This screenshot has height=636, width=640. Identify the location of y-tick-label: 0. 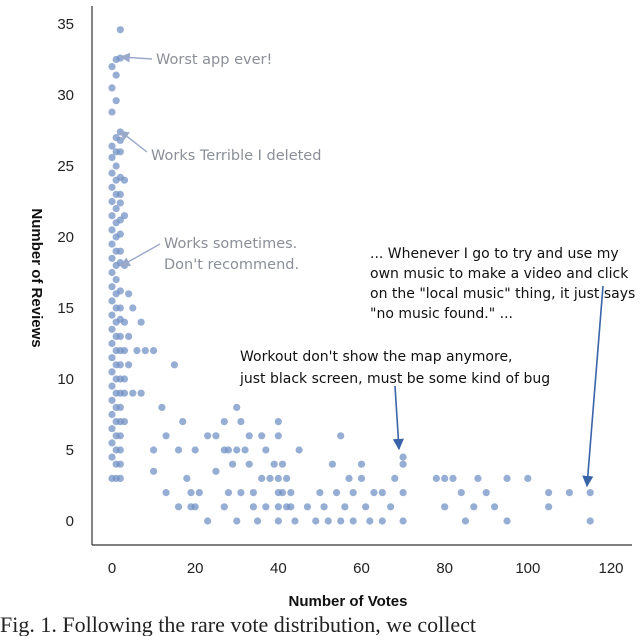
(70, 521).